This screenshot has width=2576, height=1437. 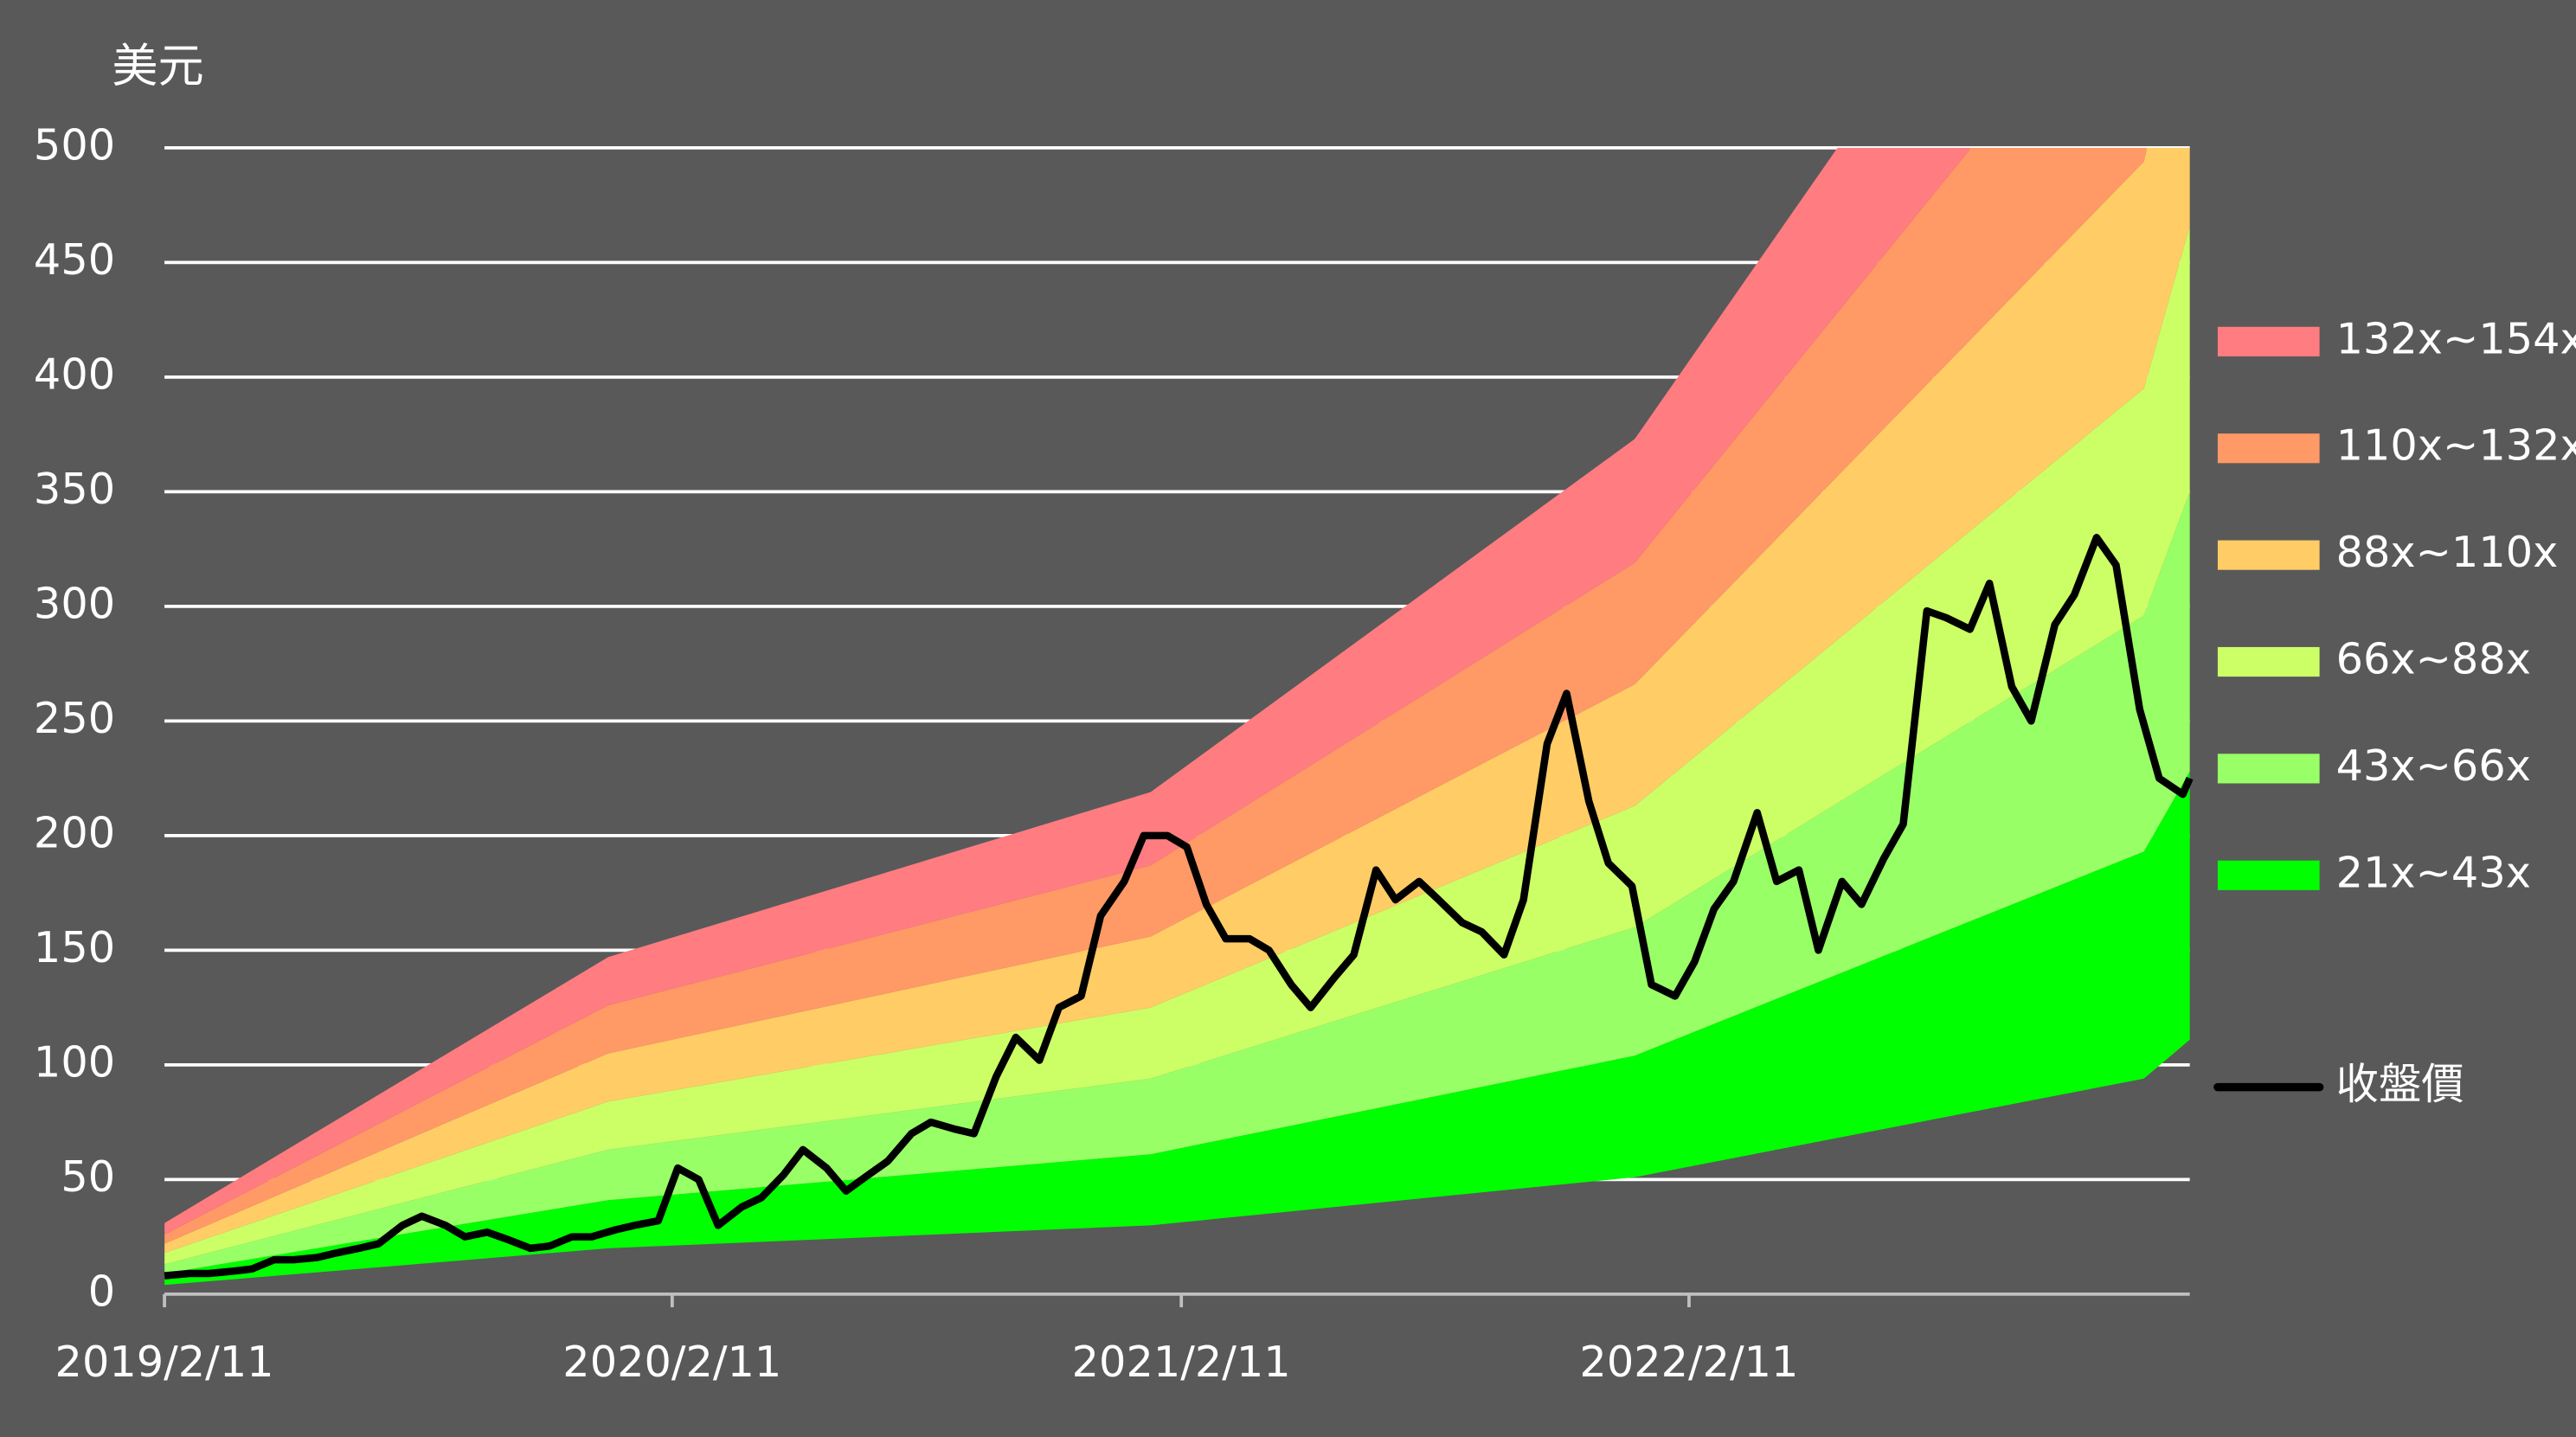 I want to click on y-tick-label: 300, so click(x=75, y=603).